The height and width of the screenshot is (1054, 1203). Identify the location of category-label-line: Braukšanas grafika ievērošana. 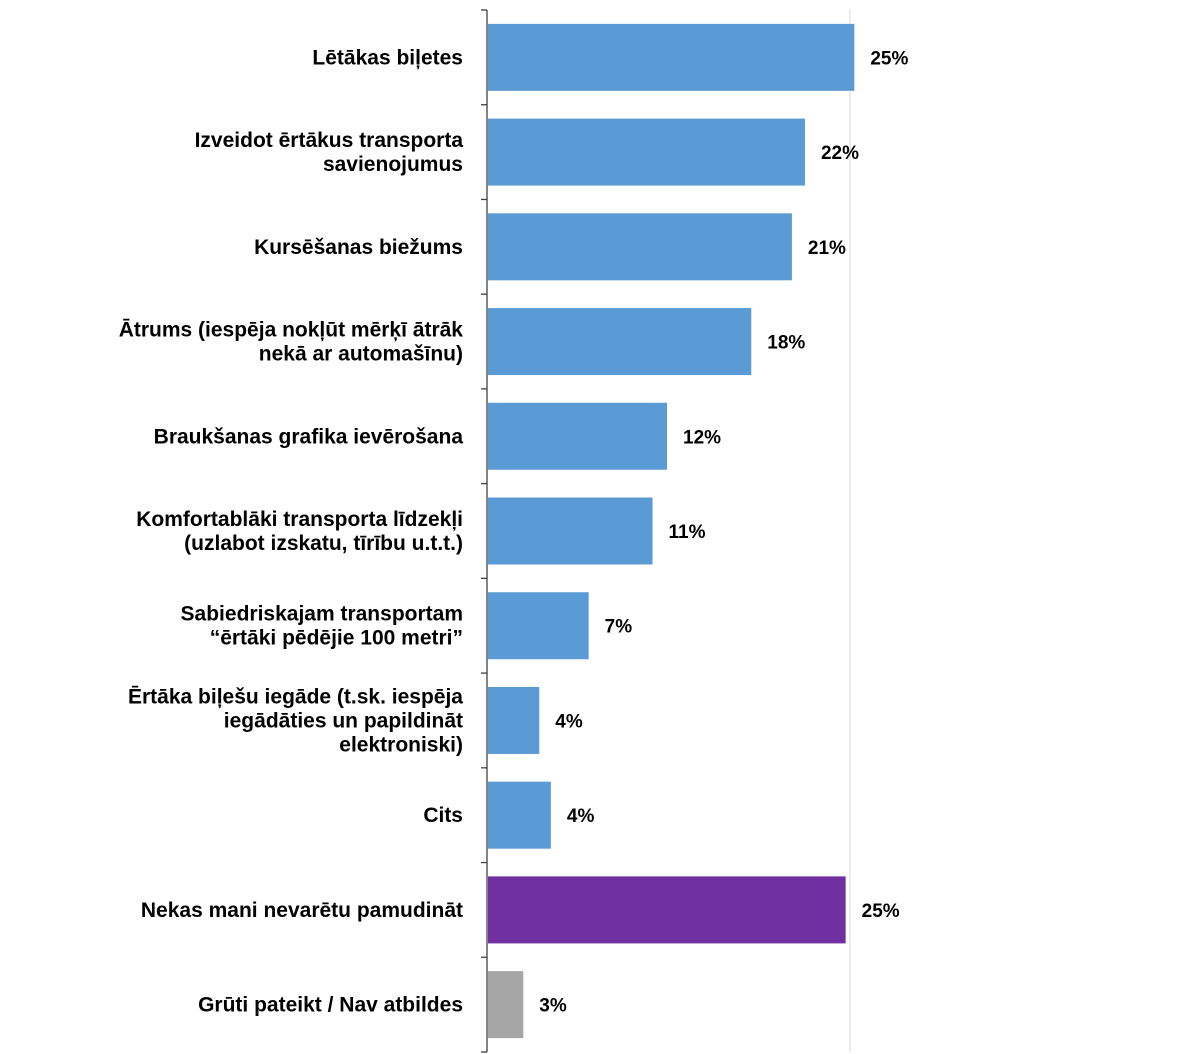
(309, 436).